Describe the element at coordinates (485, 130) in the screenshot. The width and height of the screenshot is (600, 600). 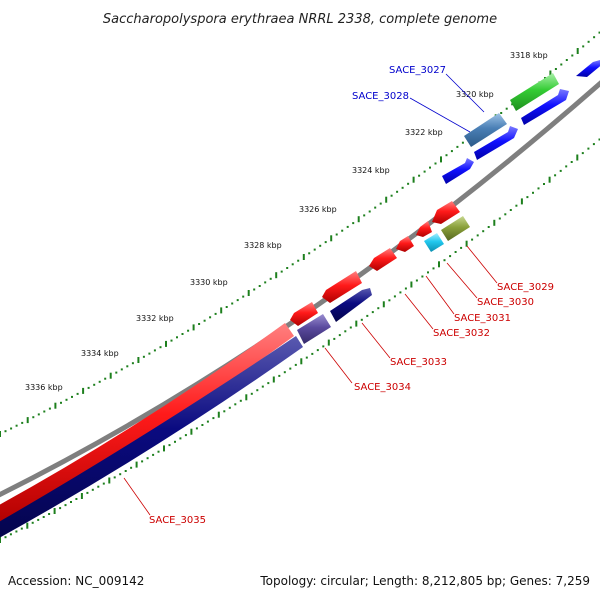
I see `gene-sace-3028-feature` at that location.